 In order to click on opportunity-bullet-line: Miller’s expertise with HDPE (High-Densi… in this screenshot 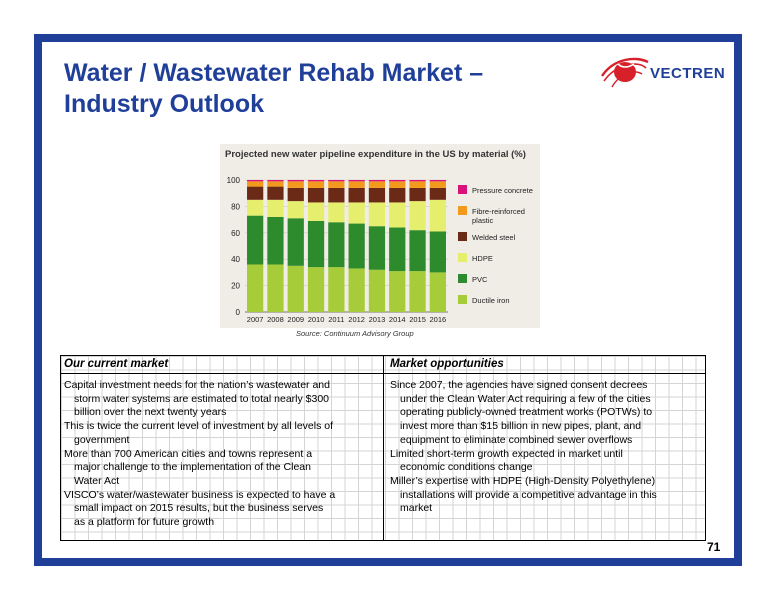, I will do `click(523, 480)`.